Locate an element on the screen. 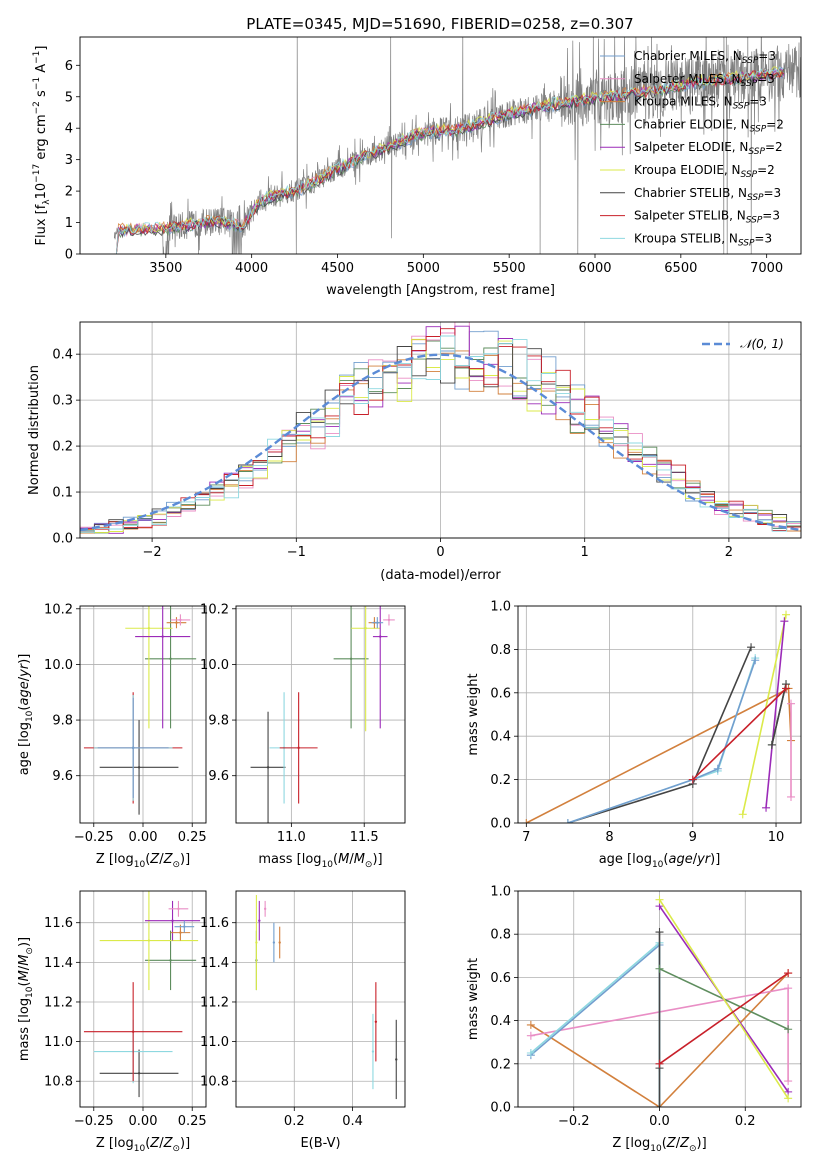 The width and height of the screenshot is (819, 1170). point-chab_elodie is located at coordinates (170, 659).